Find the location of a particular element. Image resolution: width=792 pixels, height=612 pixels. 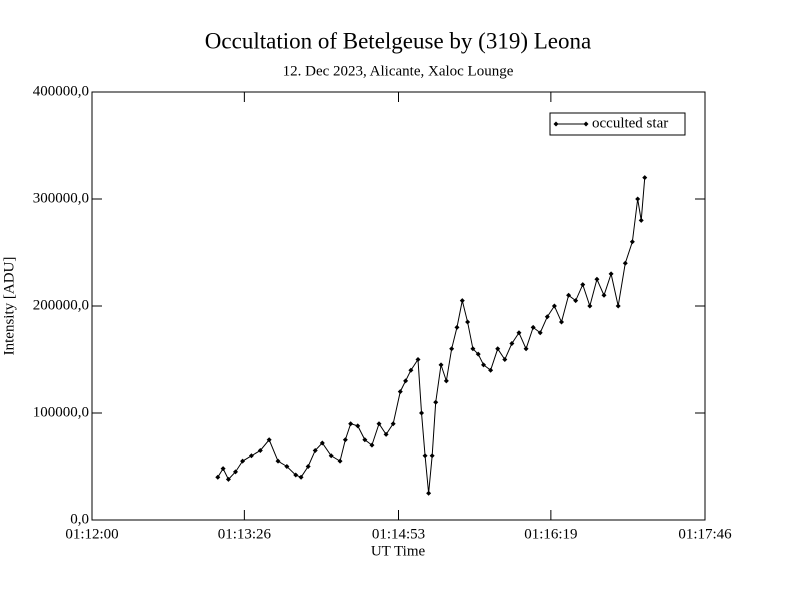

legend-box is located at coordinates (617, 124).